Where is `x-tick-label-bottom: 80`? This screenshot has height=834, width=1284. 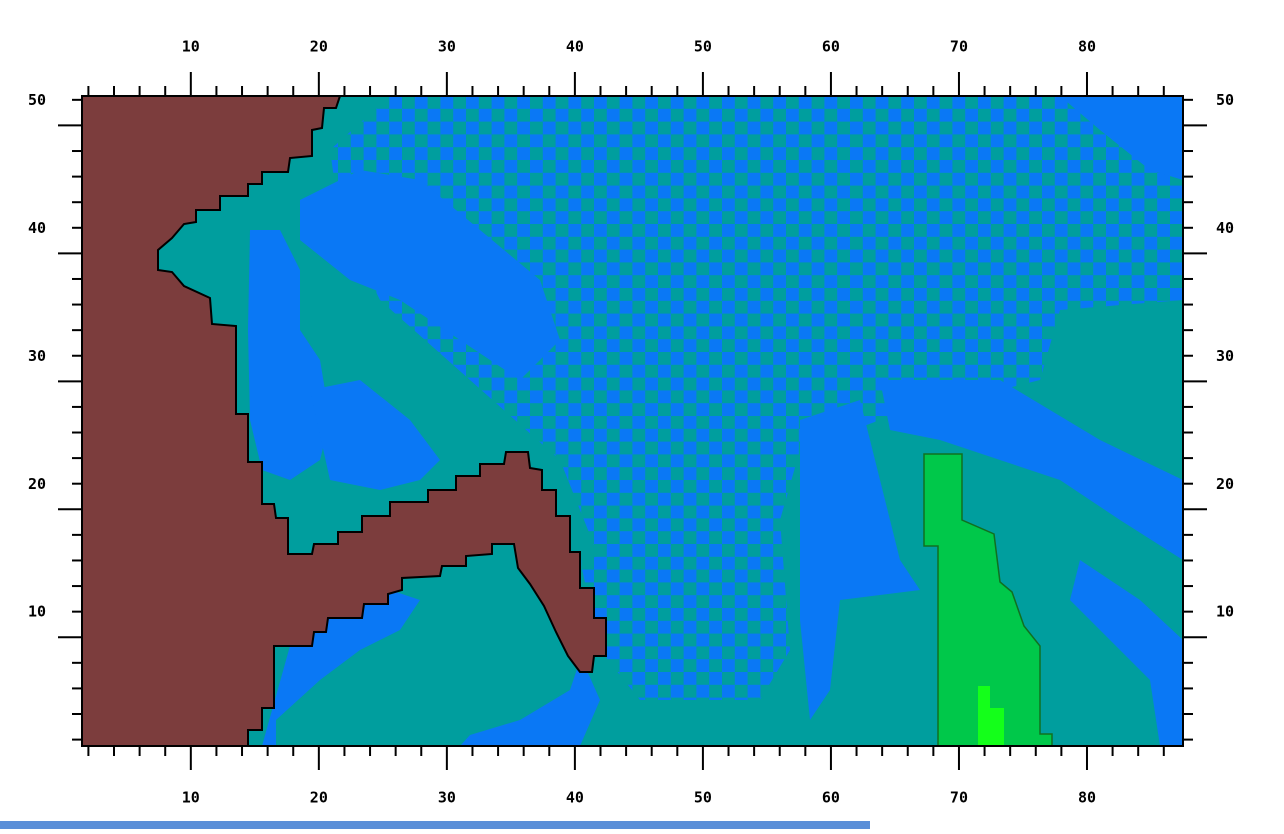
x-tick-label-bottom: 80 is located at coordinates (1087, 798).